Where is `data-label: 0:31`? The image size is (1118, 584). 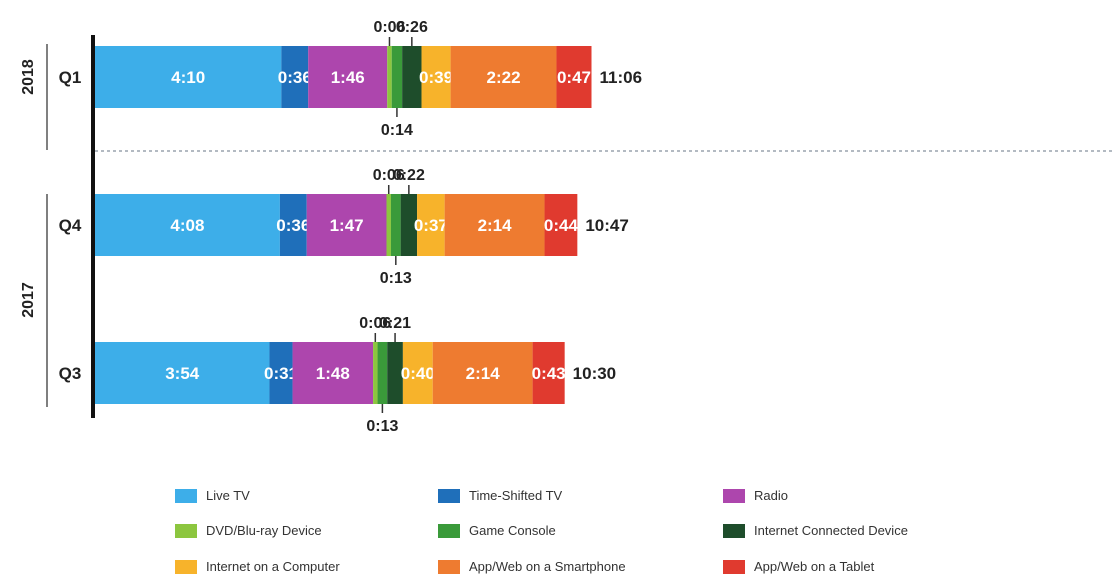 data-label: 0:31 is located at coordinates (281, 373).